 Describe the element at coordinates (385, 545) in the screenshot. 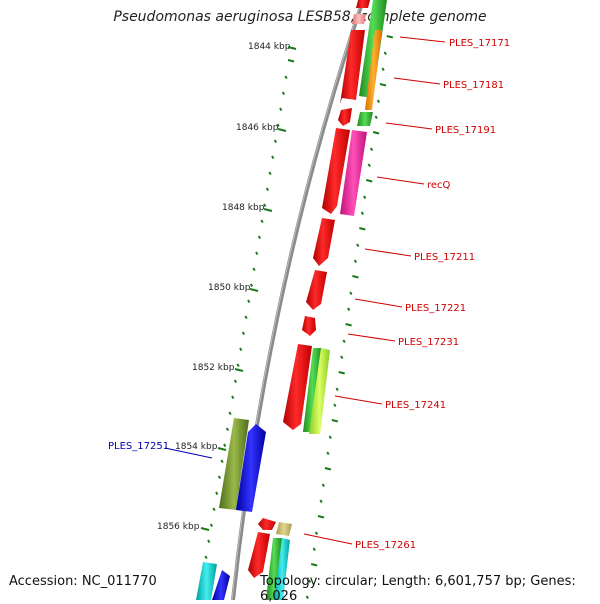

I see `gene-label-ples-17261: PLES_17261` at that location.